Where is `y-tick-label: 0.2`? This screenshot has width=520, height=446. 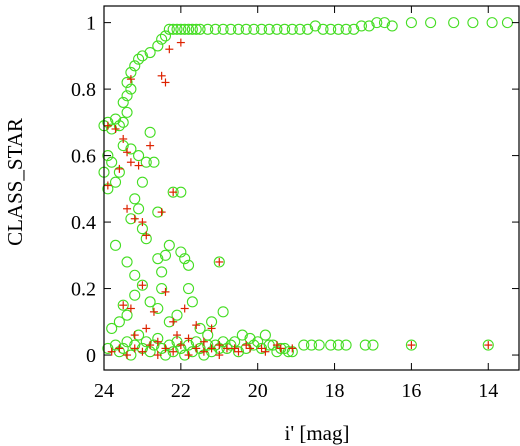 y-tick-label: 0.2 is located at coordinates (83, 290).